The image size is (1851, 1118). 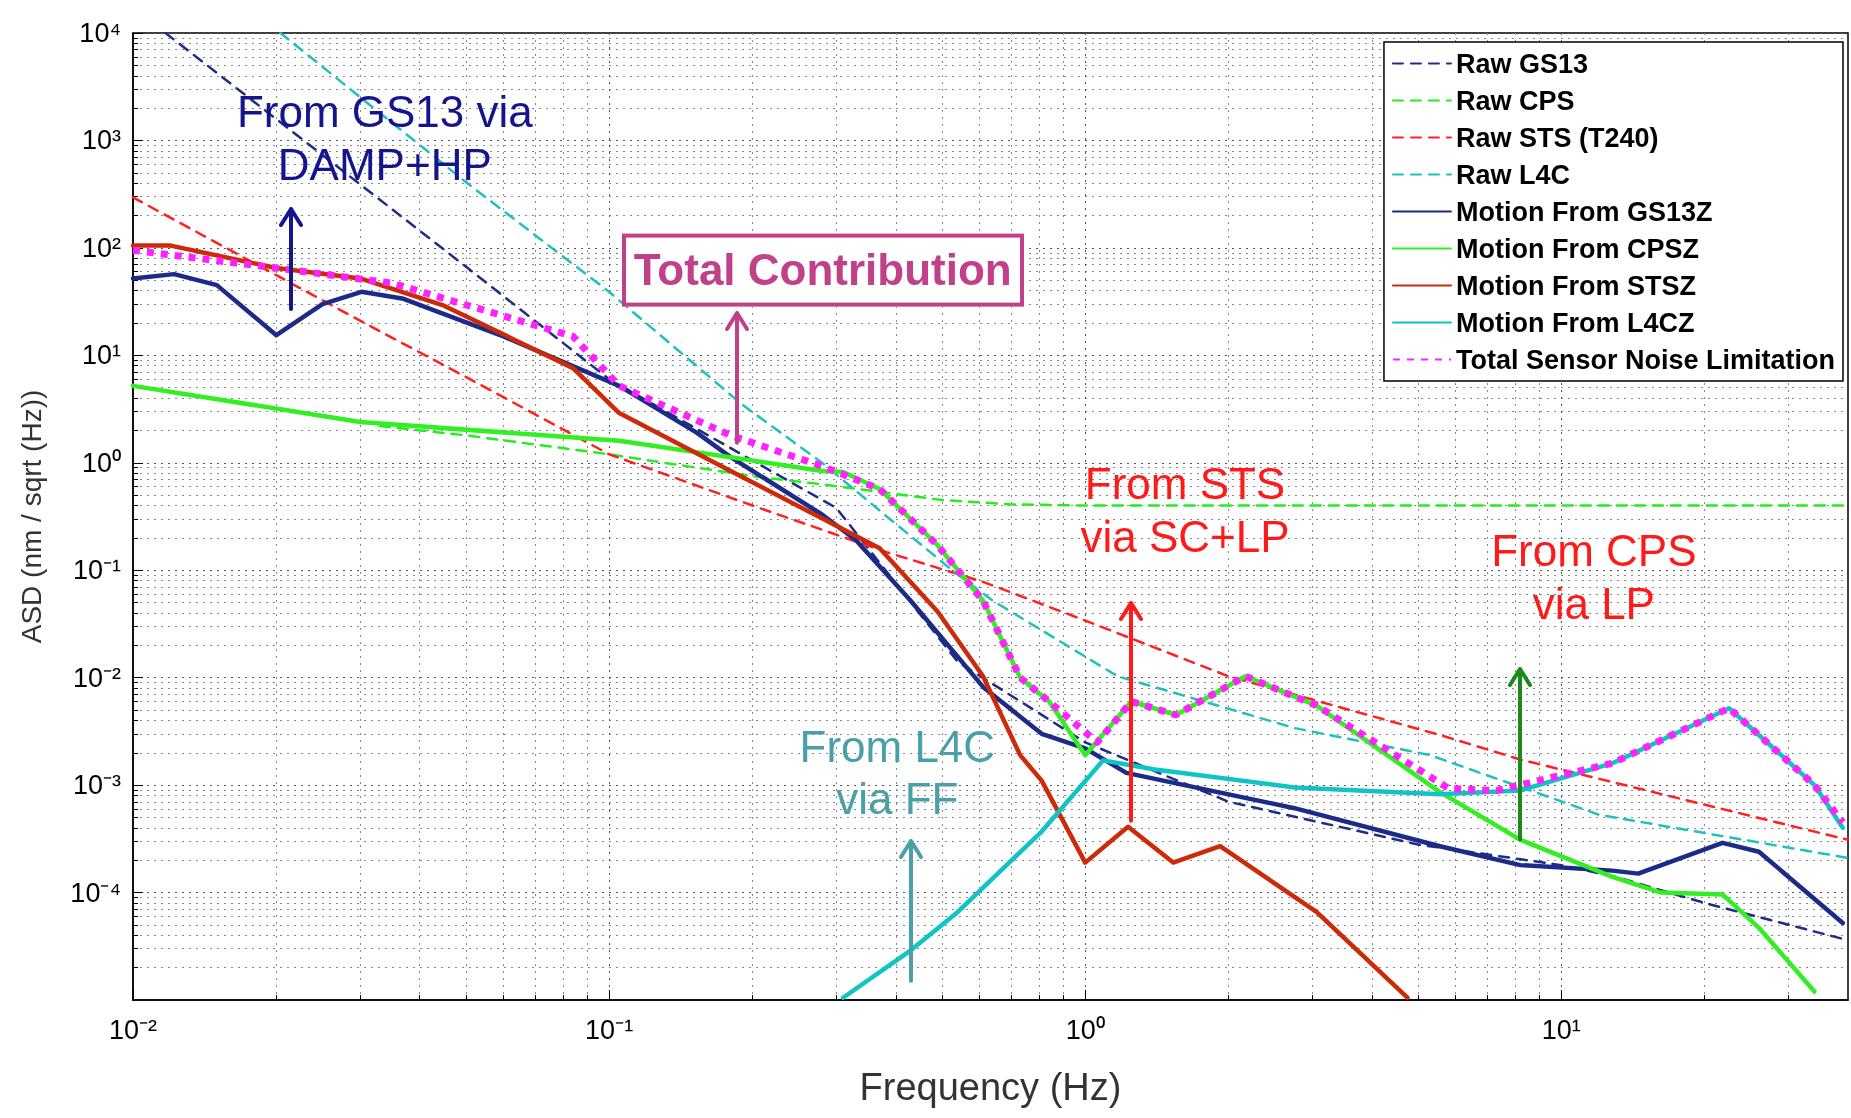 What do you see at coordinates (96, 785) in the screenshot?
I see `y-tick-label: 10⁻³` at bounding box center [96, 785].